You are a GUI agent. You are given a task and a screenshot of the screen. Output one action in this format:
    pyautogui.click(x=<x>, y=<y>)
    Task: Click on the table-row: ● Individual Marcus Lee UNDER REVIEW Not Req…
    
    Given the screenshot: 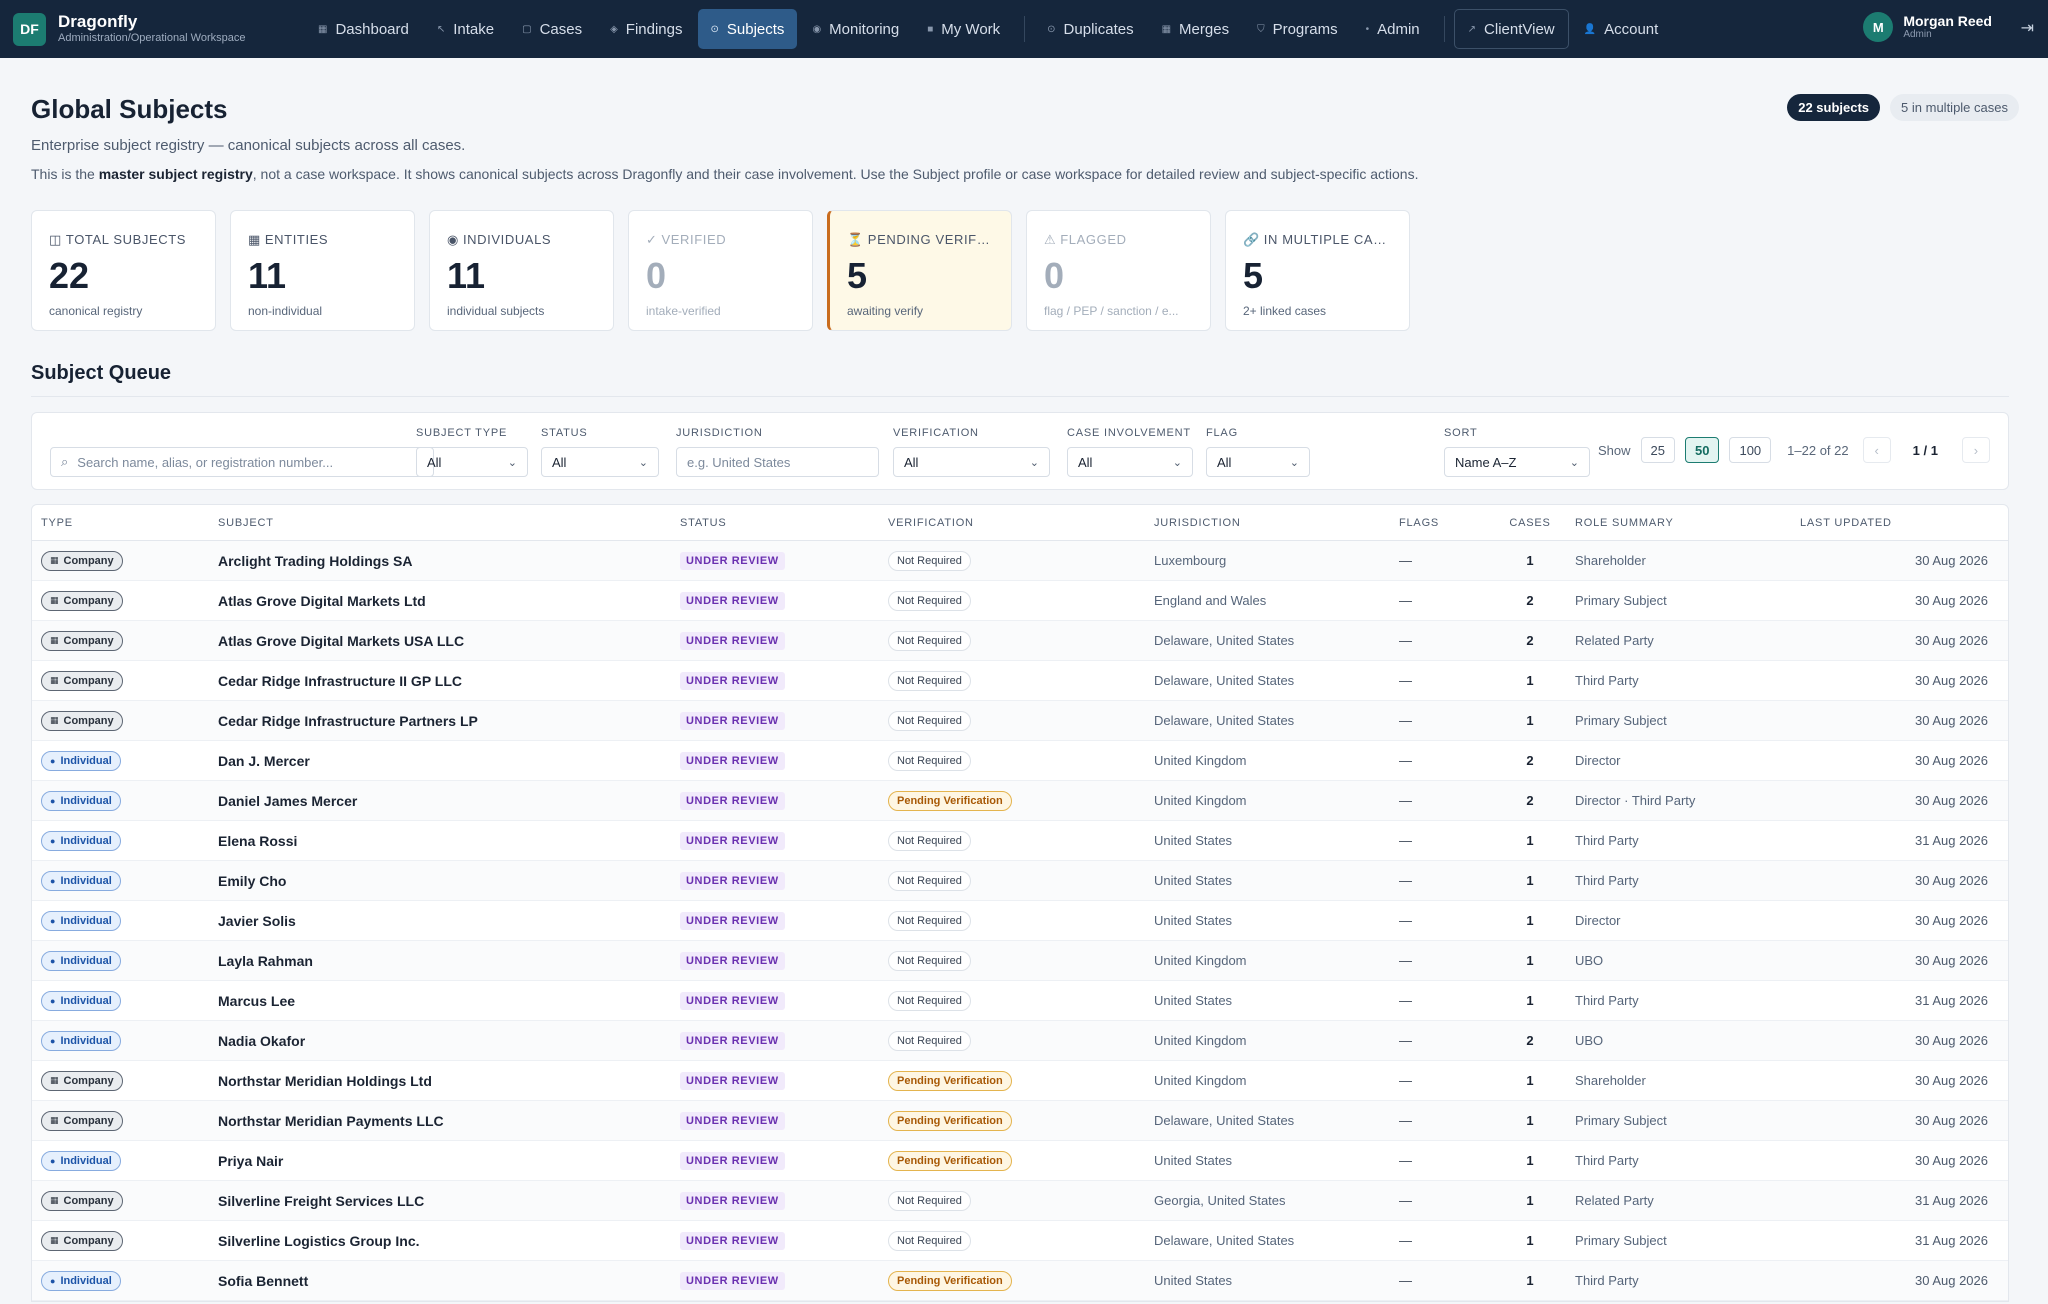 What is the action you would take?
    pyautogui.click(x=1020, y=1001)
    